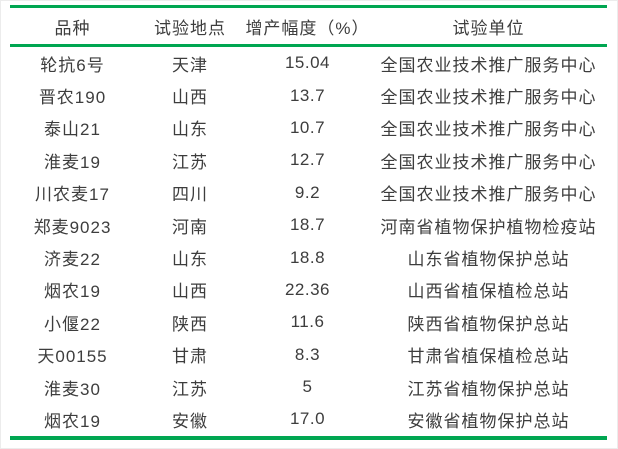  I want to click on cell-yield-increase: 17.0, so click(307, 419).